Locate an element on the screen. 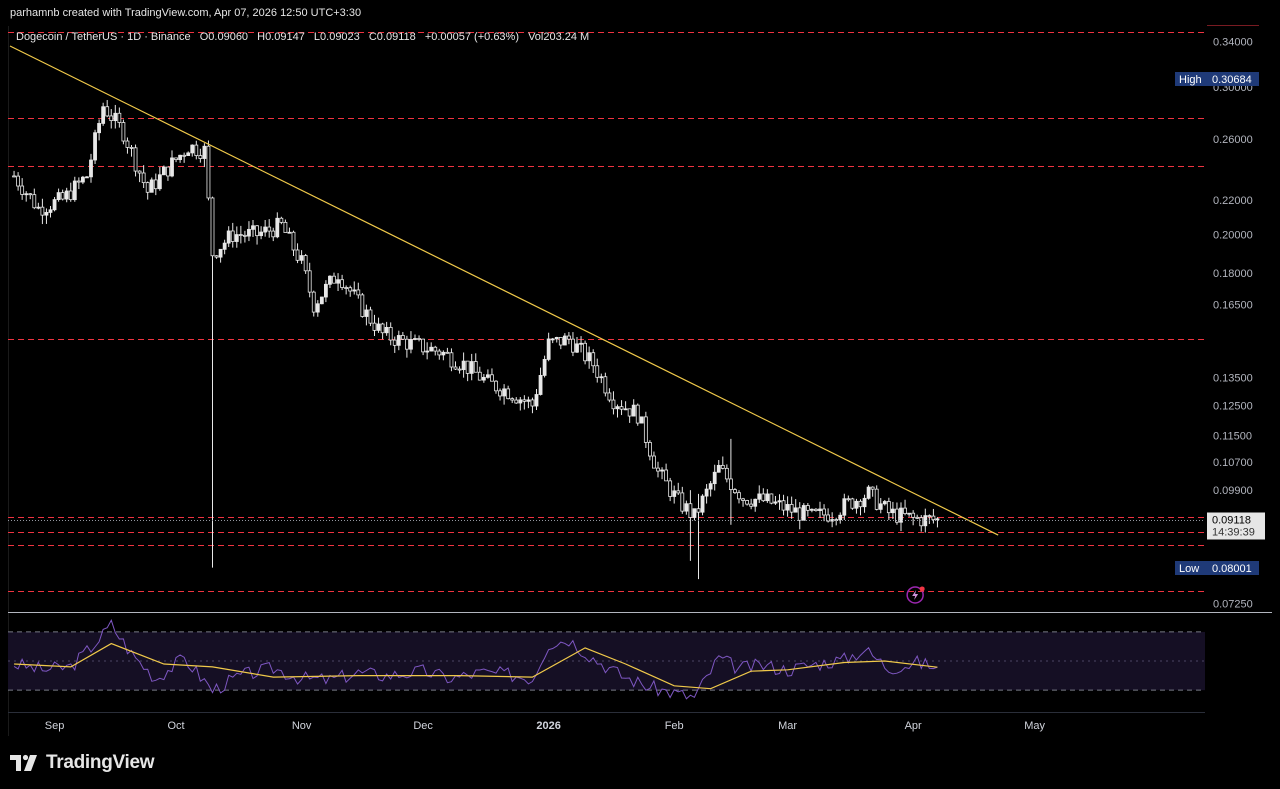 Image resolution: width=1280 pixels, height=789 pixels. x-tick-label: Dec is located at coordinates (423, 726).